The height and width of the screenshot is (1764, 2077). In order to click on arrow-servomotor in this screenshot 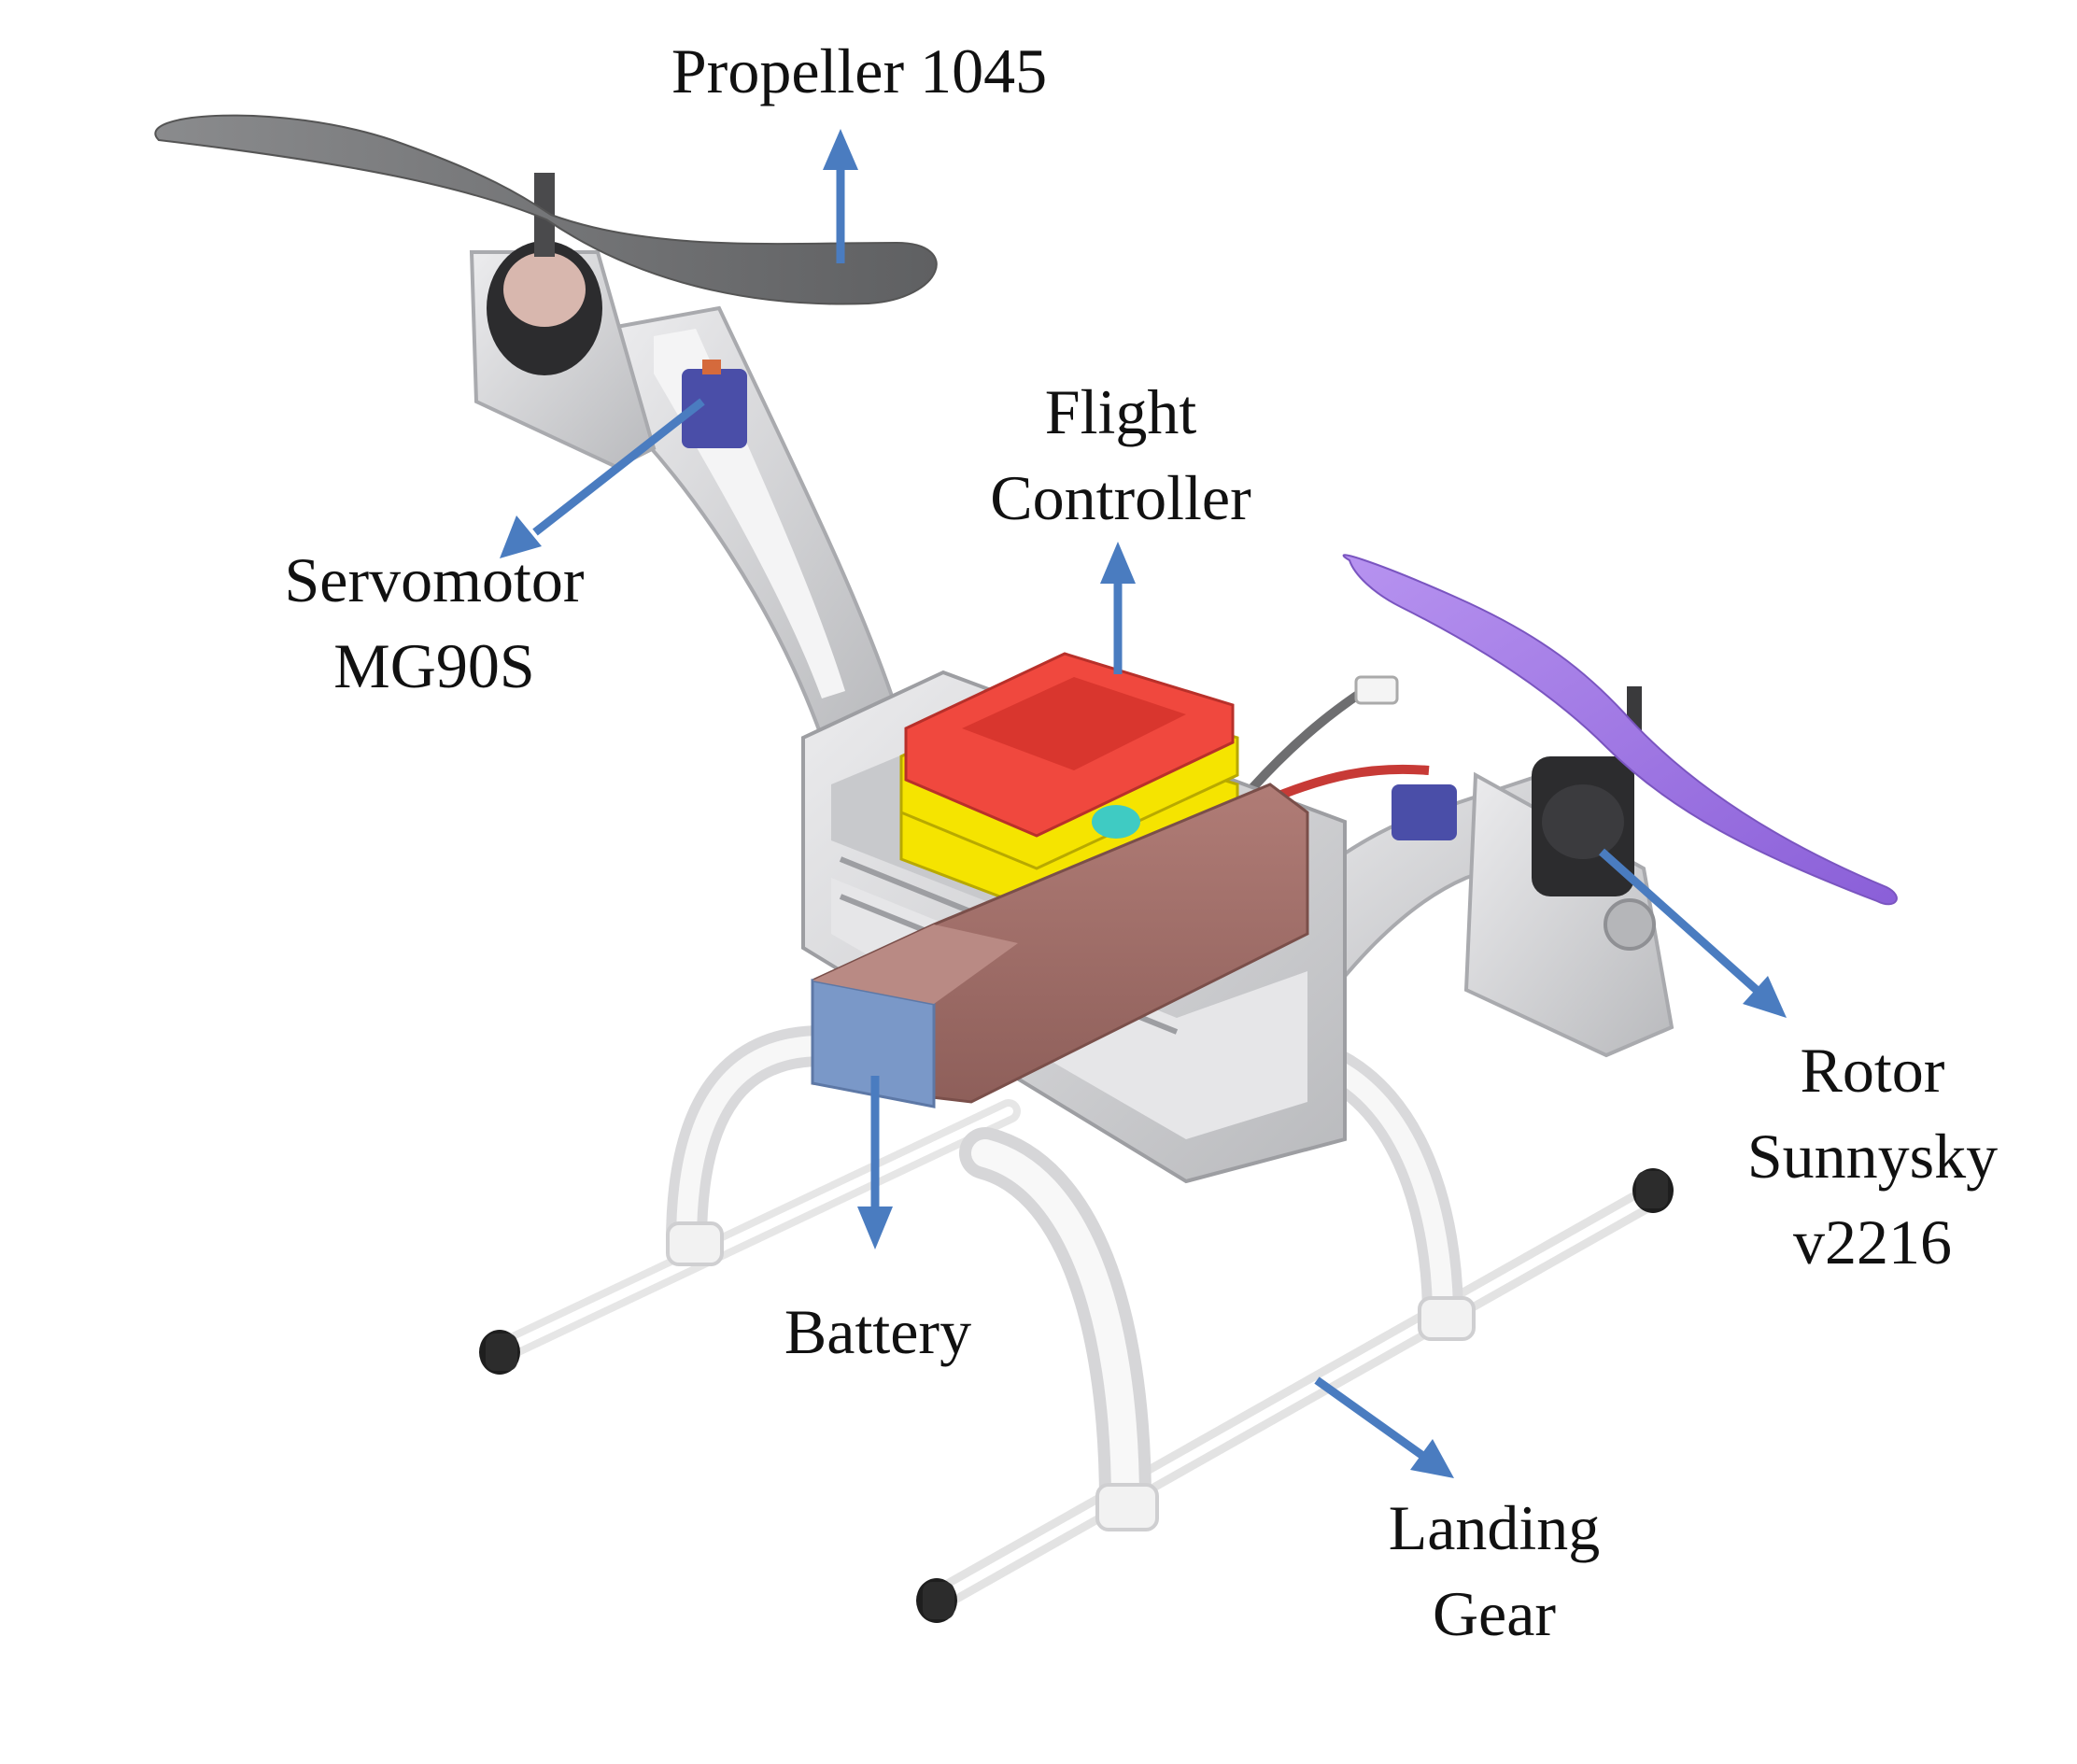, I will do `click(602, 478)`.